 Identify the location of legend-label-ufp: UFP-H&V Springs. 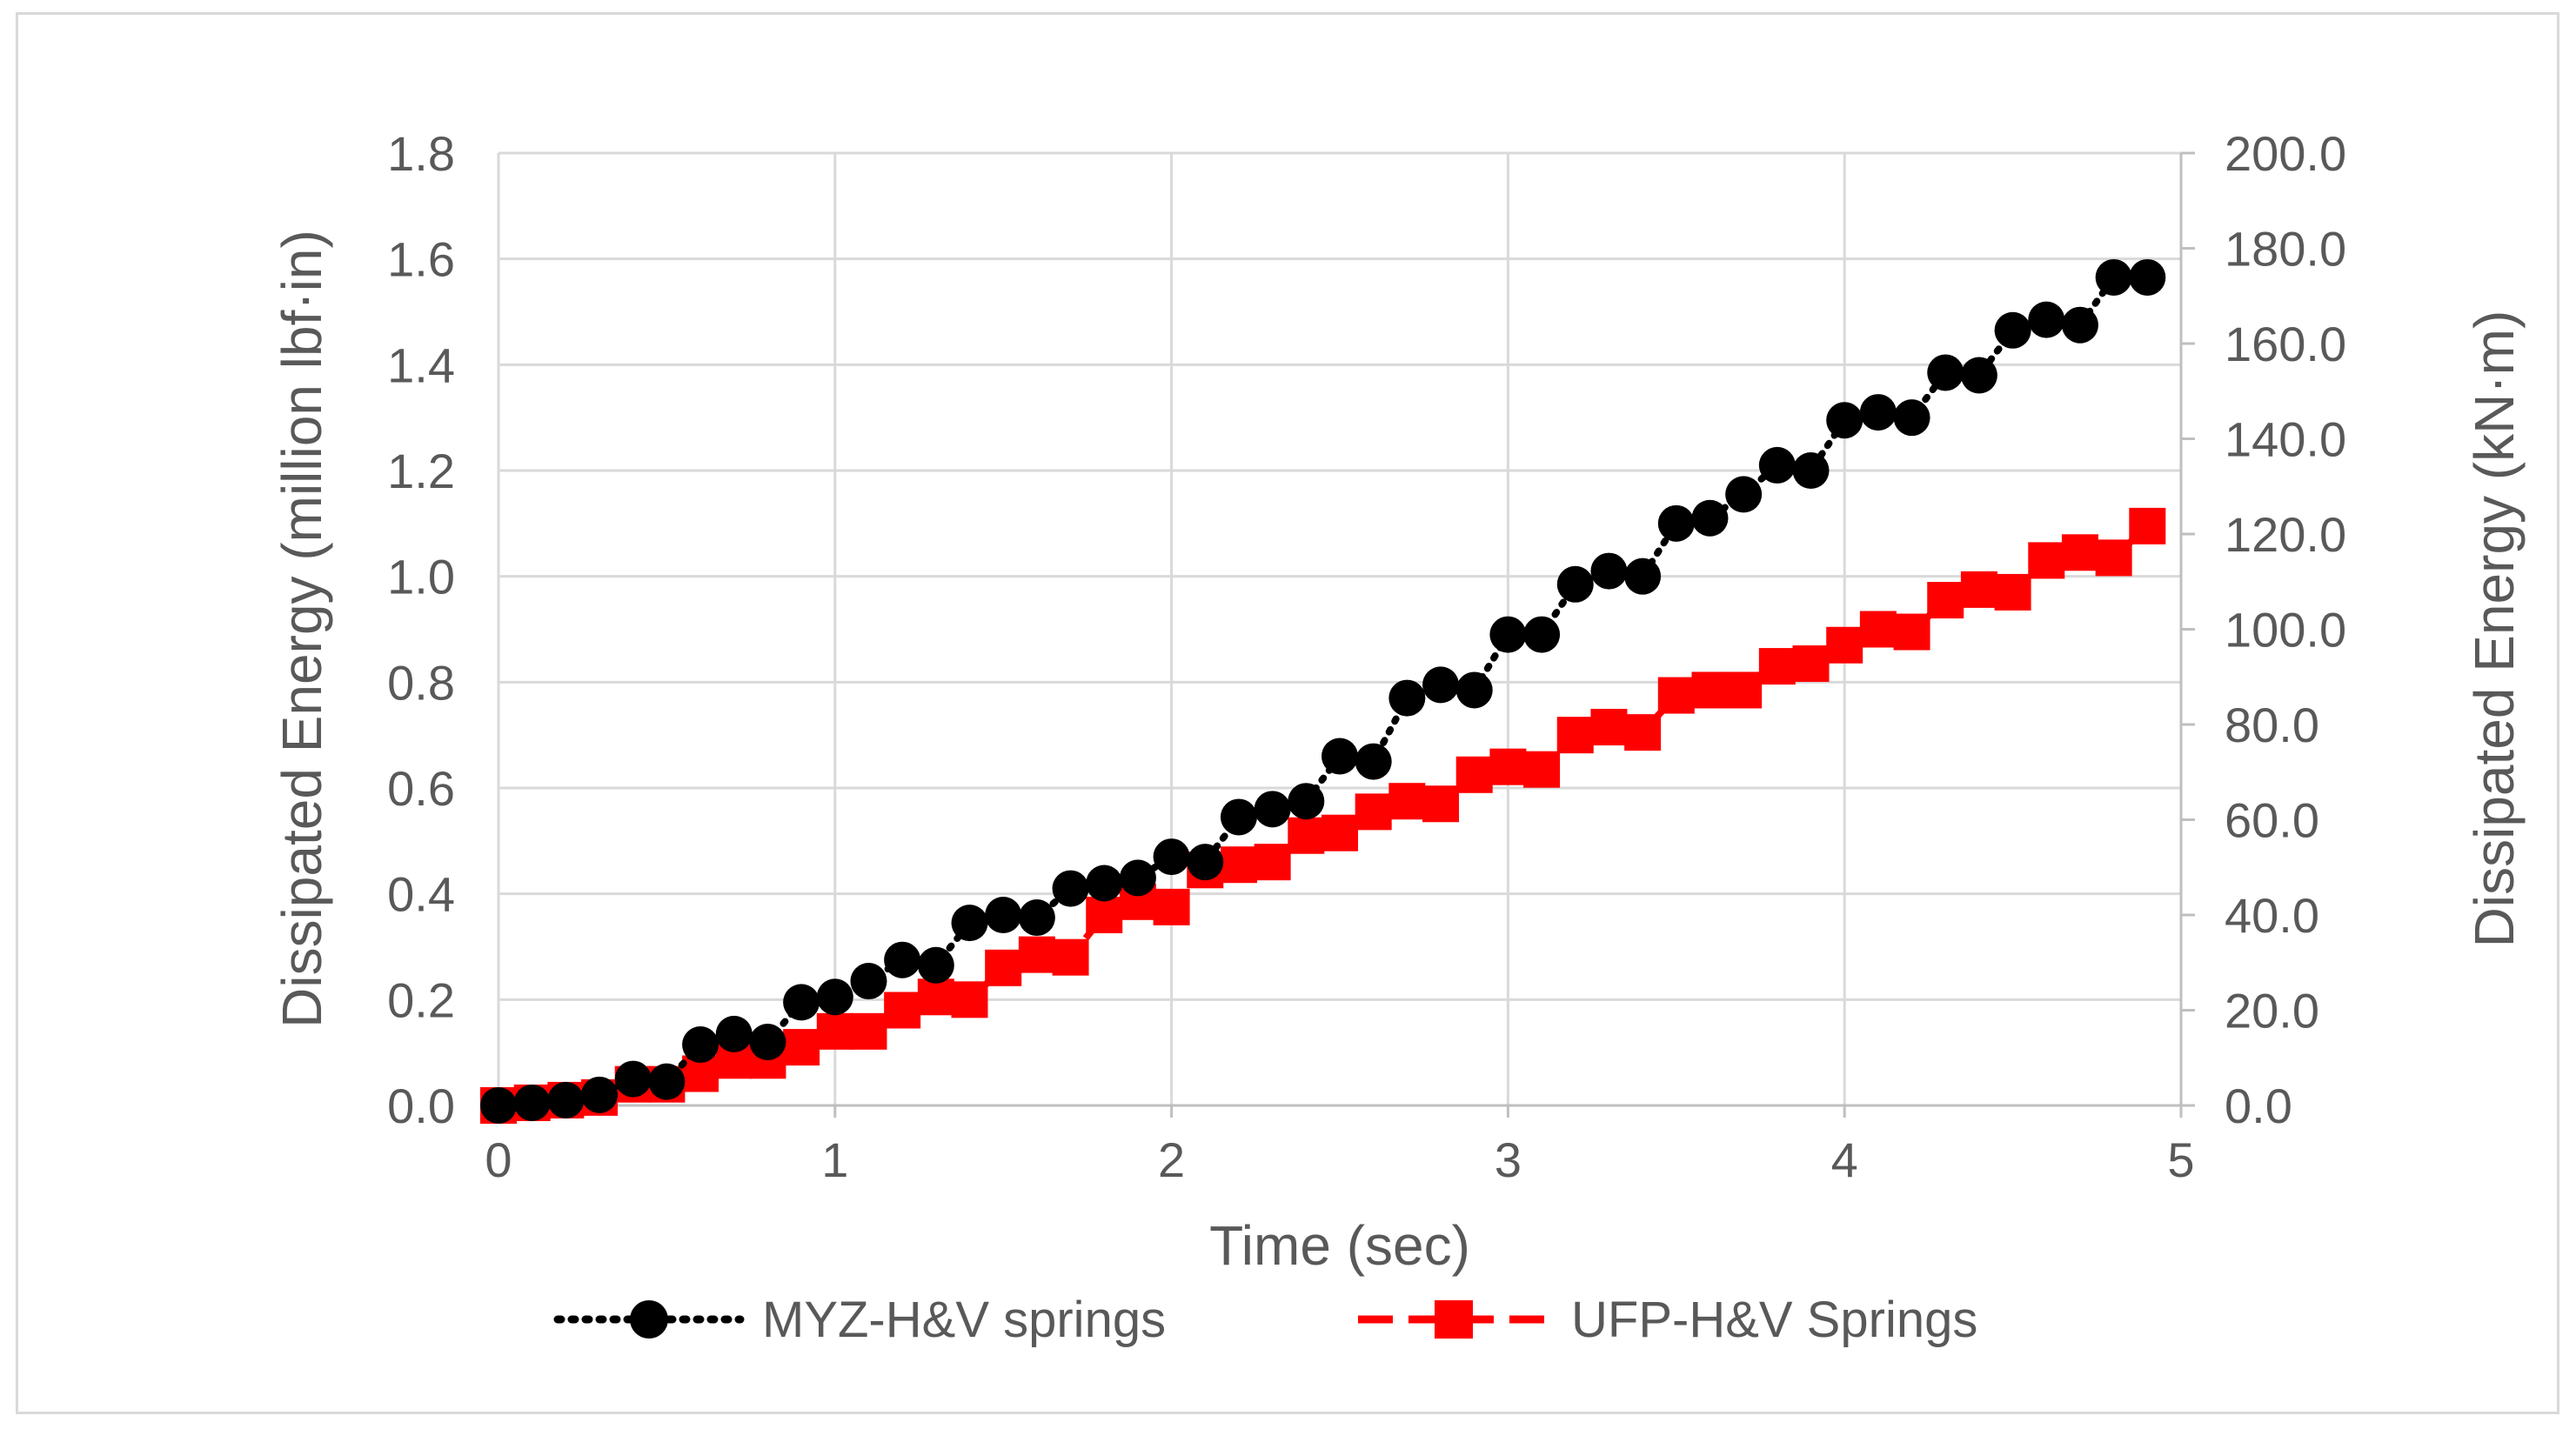
(1774, 1320).